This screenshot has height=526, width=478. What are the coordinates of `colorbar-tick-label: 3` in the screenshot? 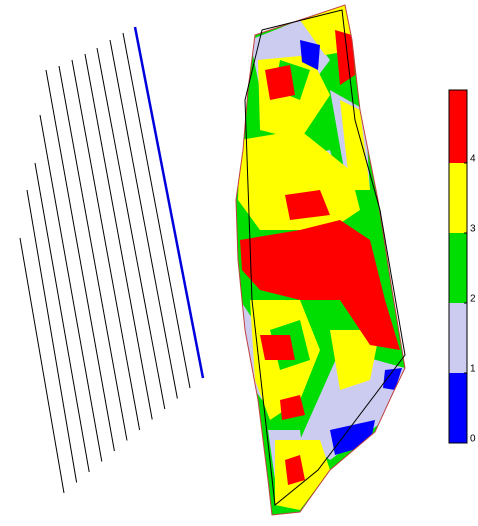 It's located at (473, 229).